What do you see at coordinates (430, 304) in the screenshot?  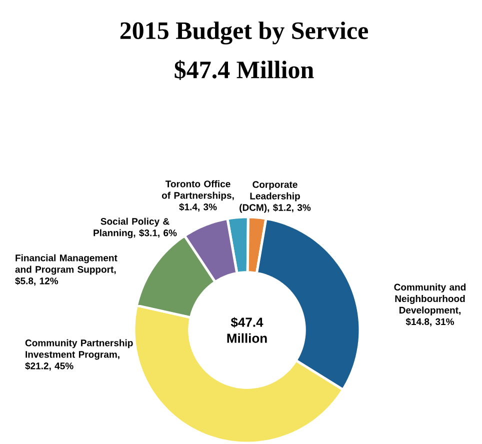 I see `slice-label: Community and Neighbourhood Development, $14.8, 31%` at bounding box center [430, 304].